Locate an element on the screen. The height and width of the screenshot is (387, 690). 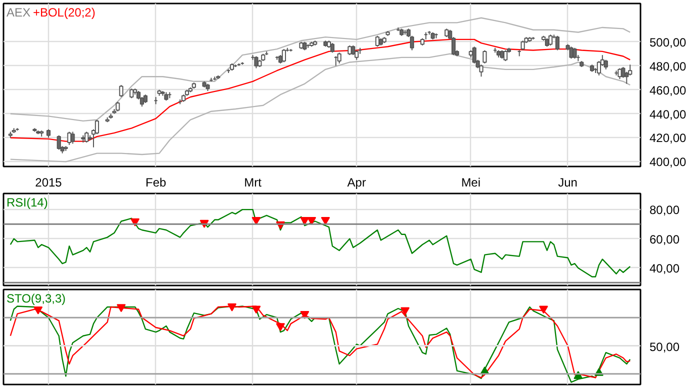
x-tick-label: Apr is located at coordinates (356, 183).